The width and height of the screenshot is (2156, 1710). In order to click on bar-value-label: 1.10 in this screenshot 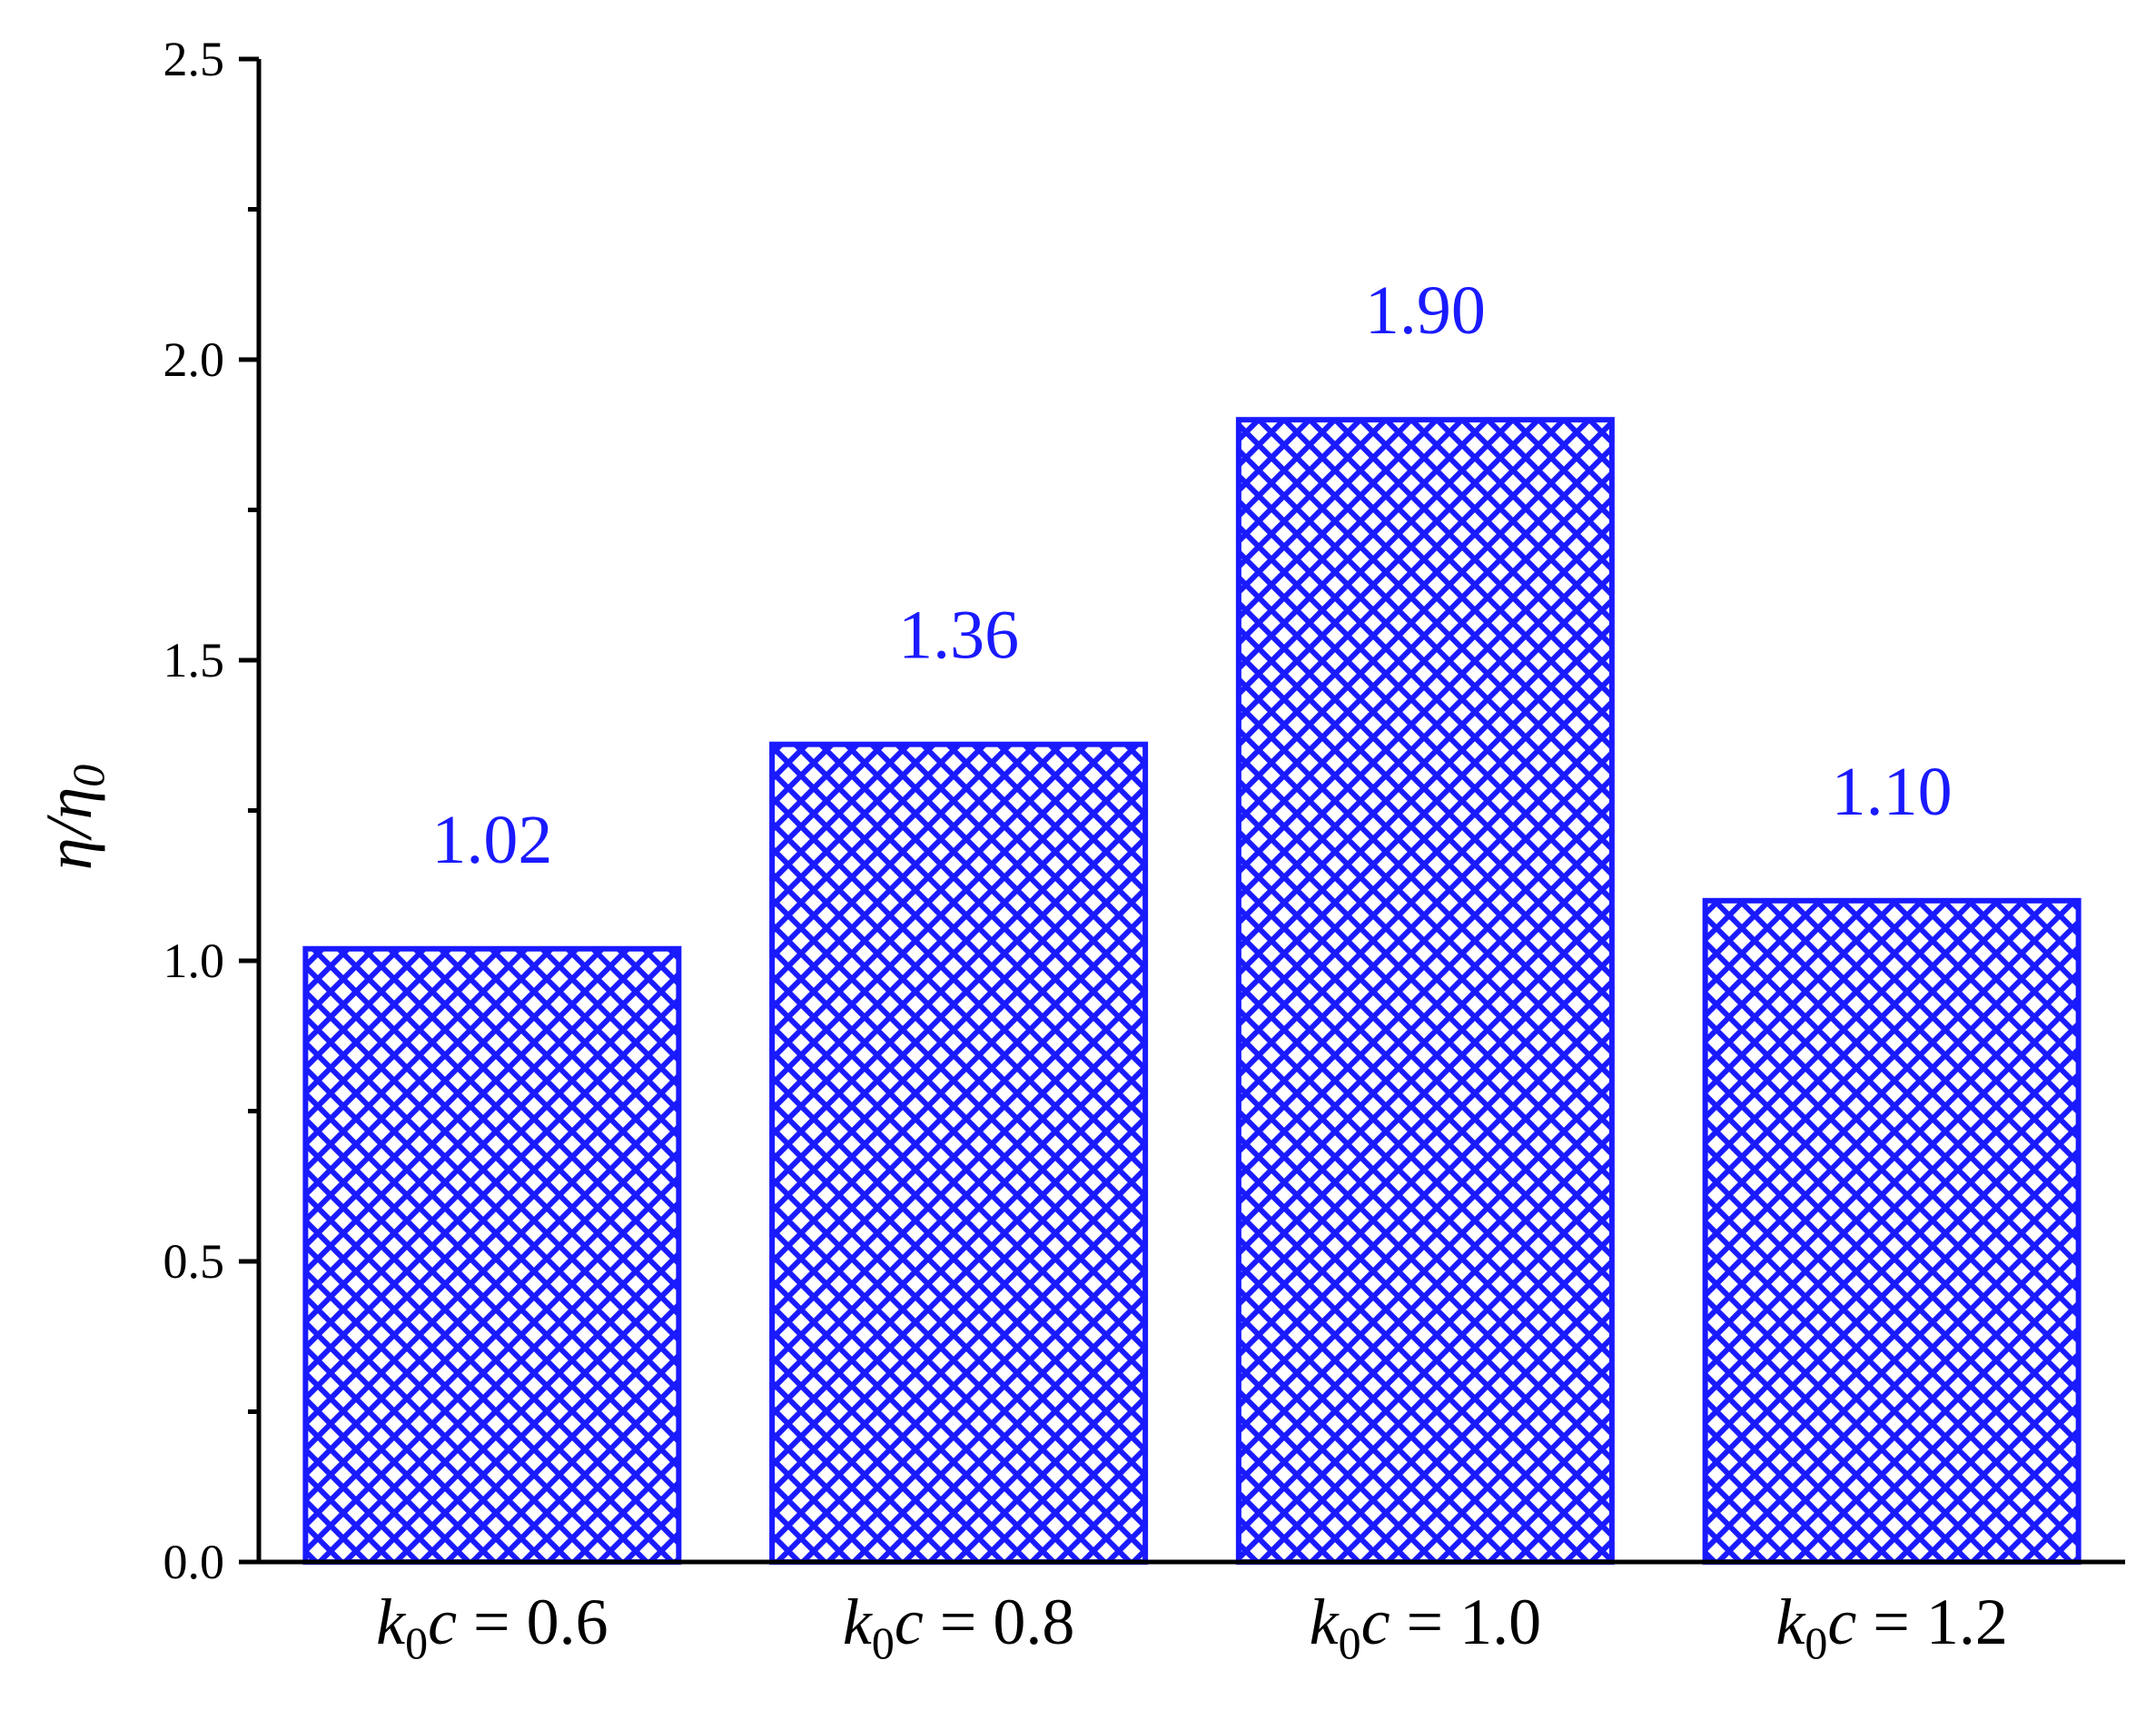, I will do `click(1892, 792)`.